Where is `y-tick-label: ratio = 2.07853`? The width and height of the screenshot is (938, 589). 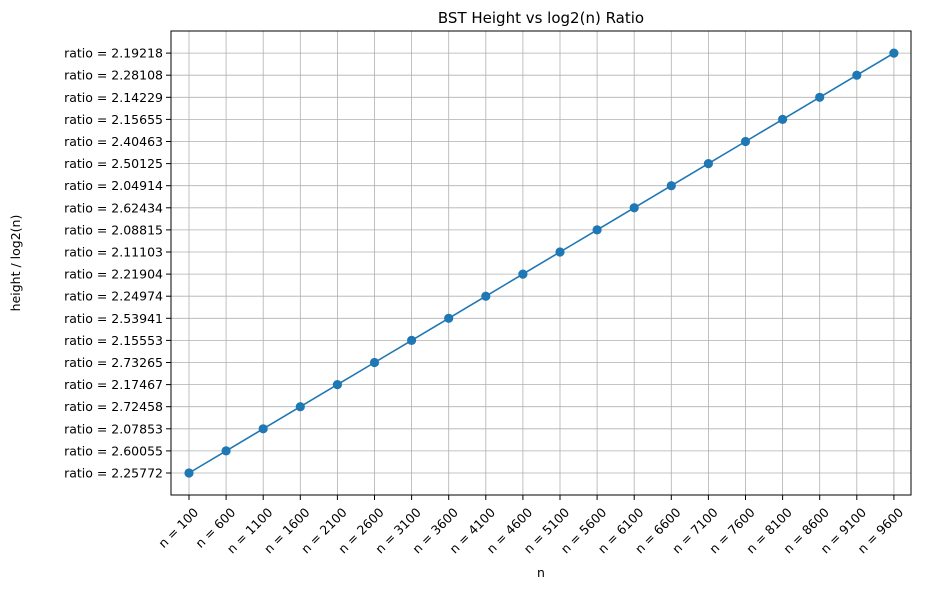 y-tick-label: ratio = 2.07853 is located at coordinates (113, 428).